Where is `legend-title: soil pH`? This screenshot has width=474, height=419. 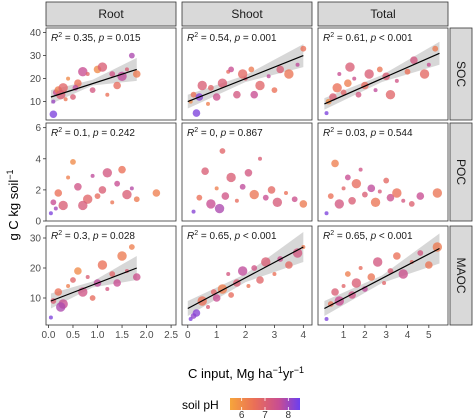 legend-title: soil pH is located at coordinates (200, 405).